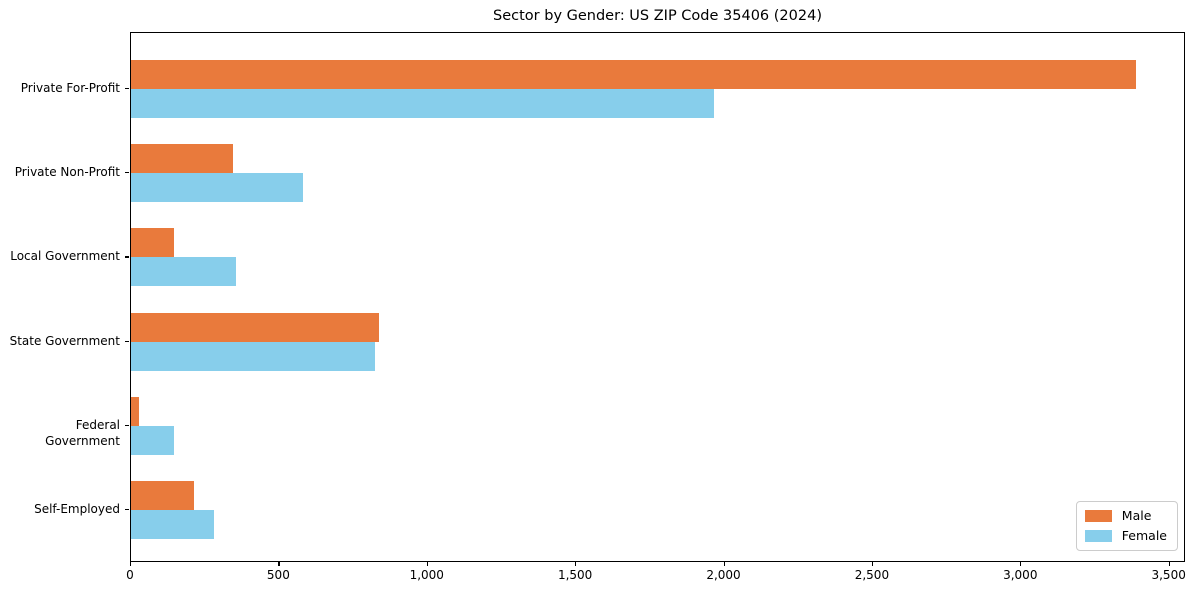  Describe the element at coordinates (64, 340) in the screenshot. I see `y-tick-label: State Government` at that location.